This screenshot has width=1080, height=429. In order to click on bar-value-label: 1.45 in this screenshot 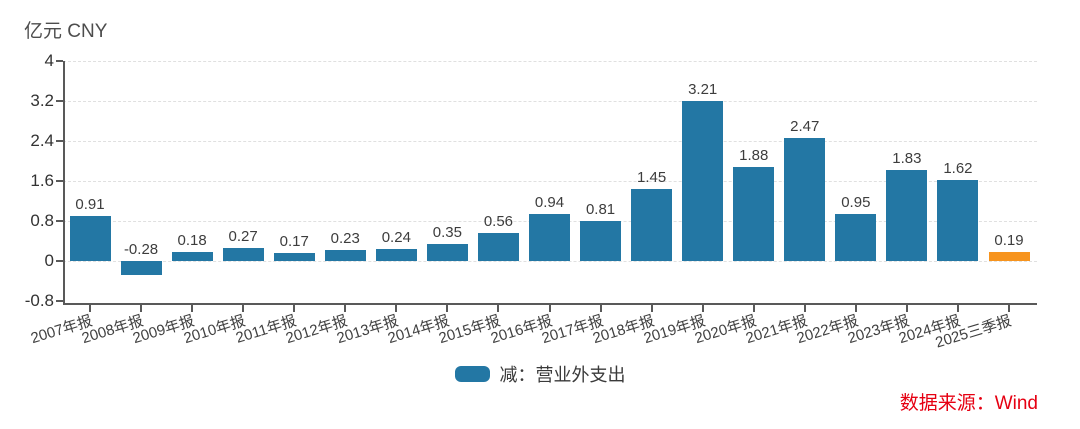, I will do `click(652, 177)`.